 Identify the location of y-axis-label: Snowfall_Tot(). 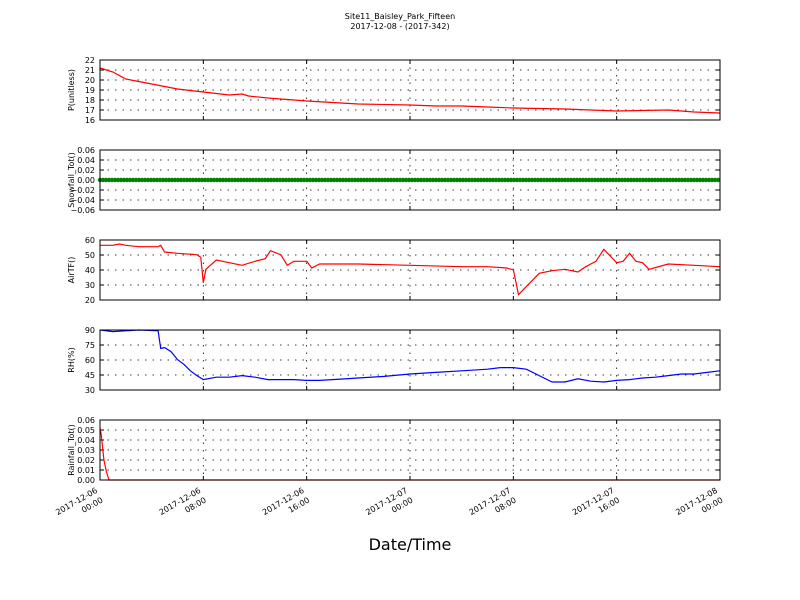
(71, 180).